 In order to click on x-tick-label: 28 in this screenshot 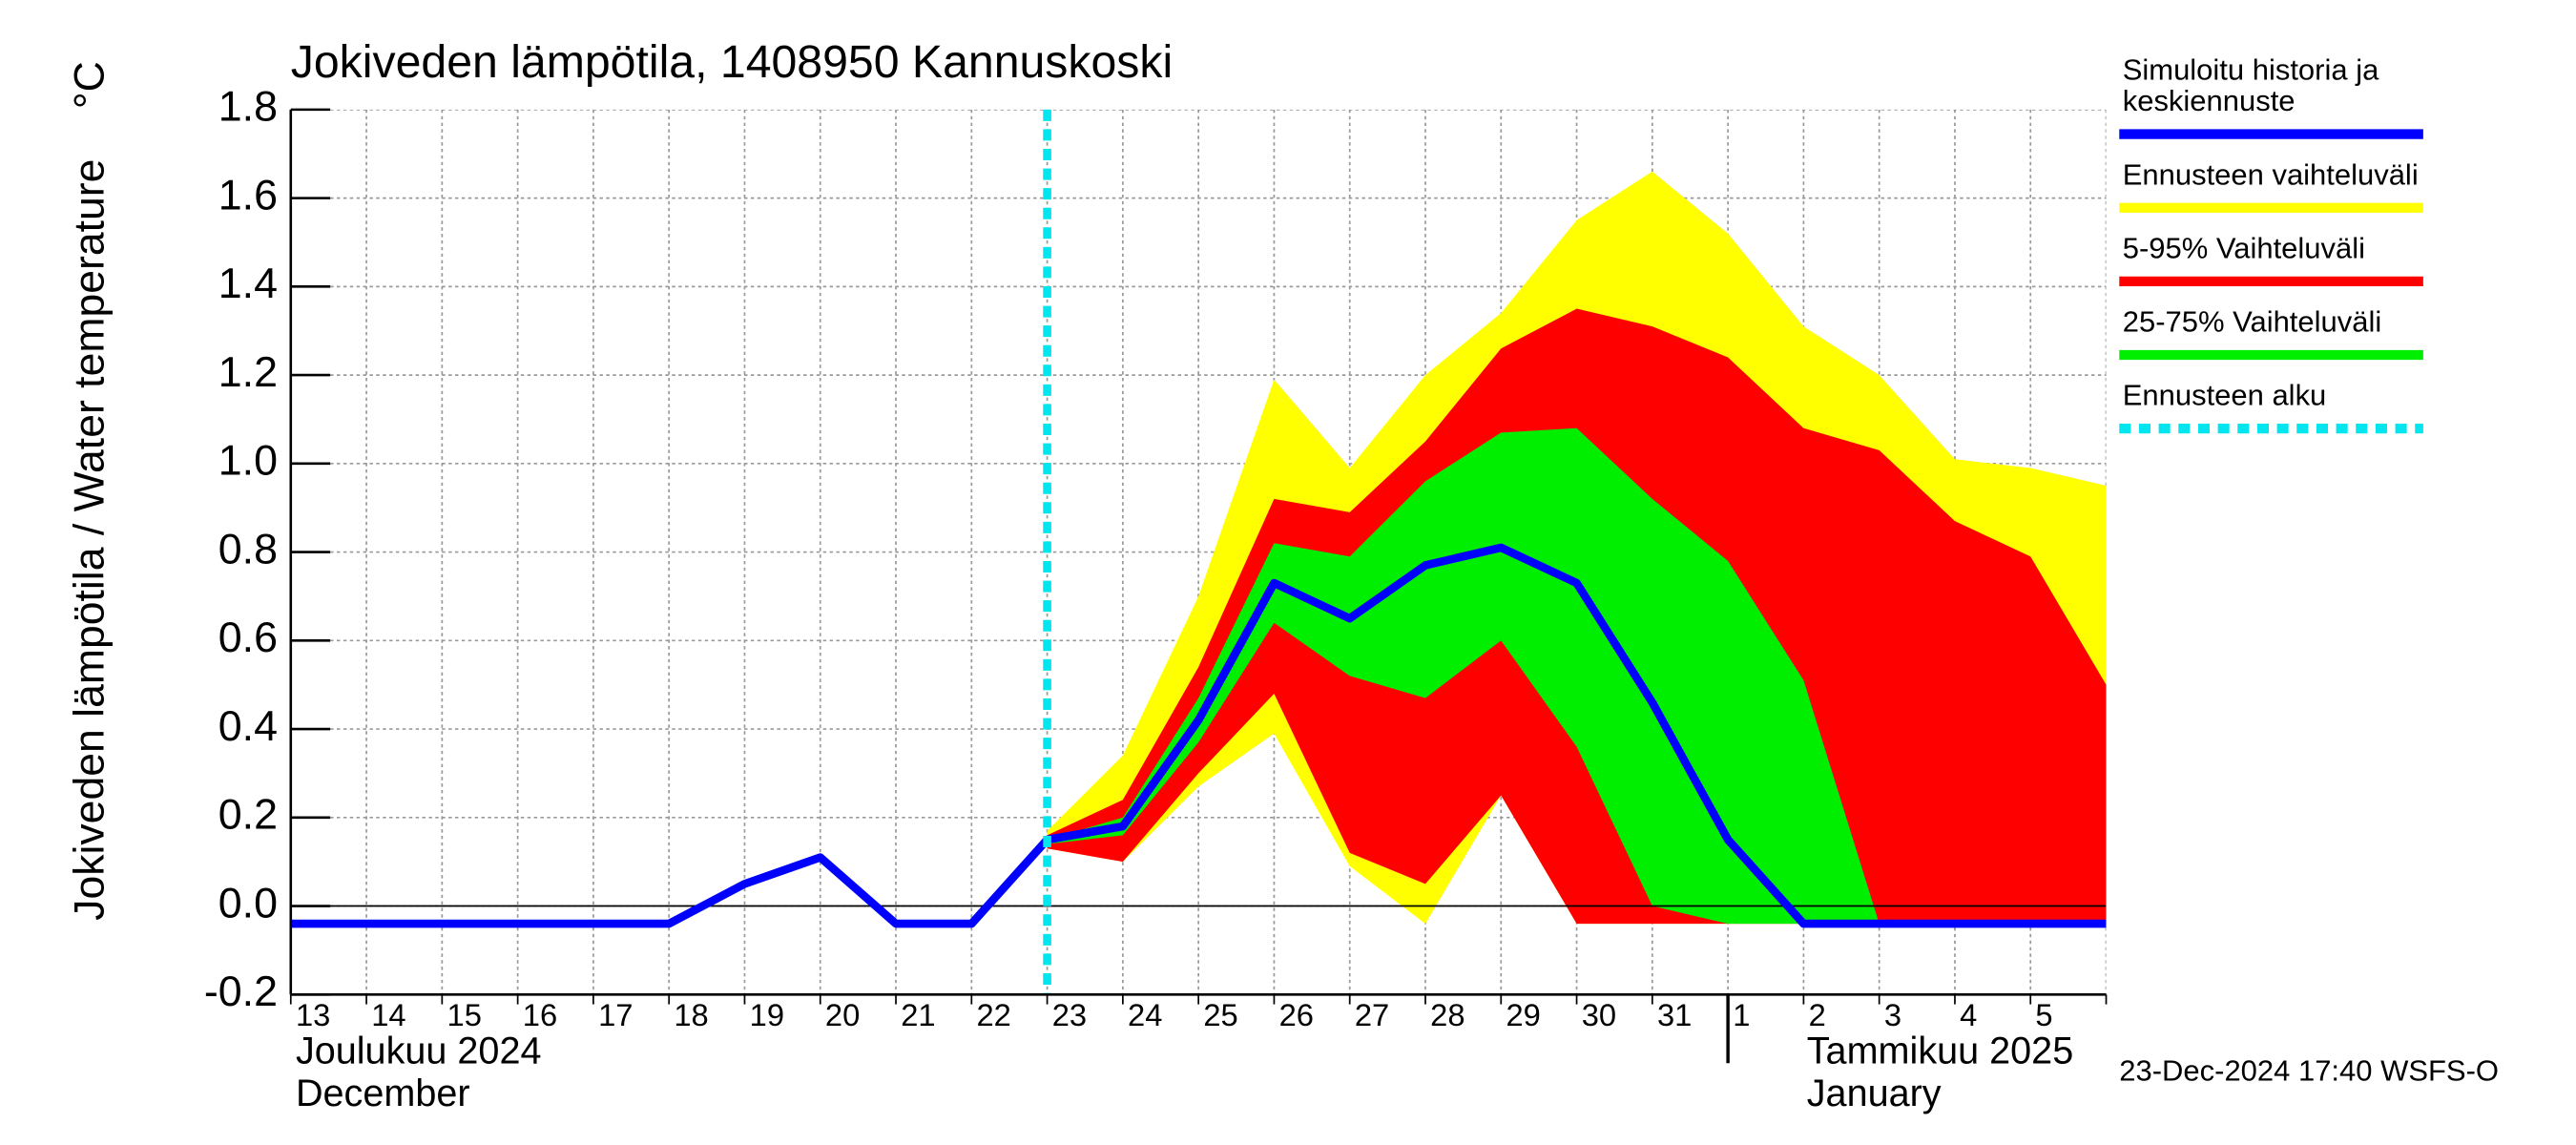, I will do `click(1447, 1014)`.